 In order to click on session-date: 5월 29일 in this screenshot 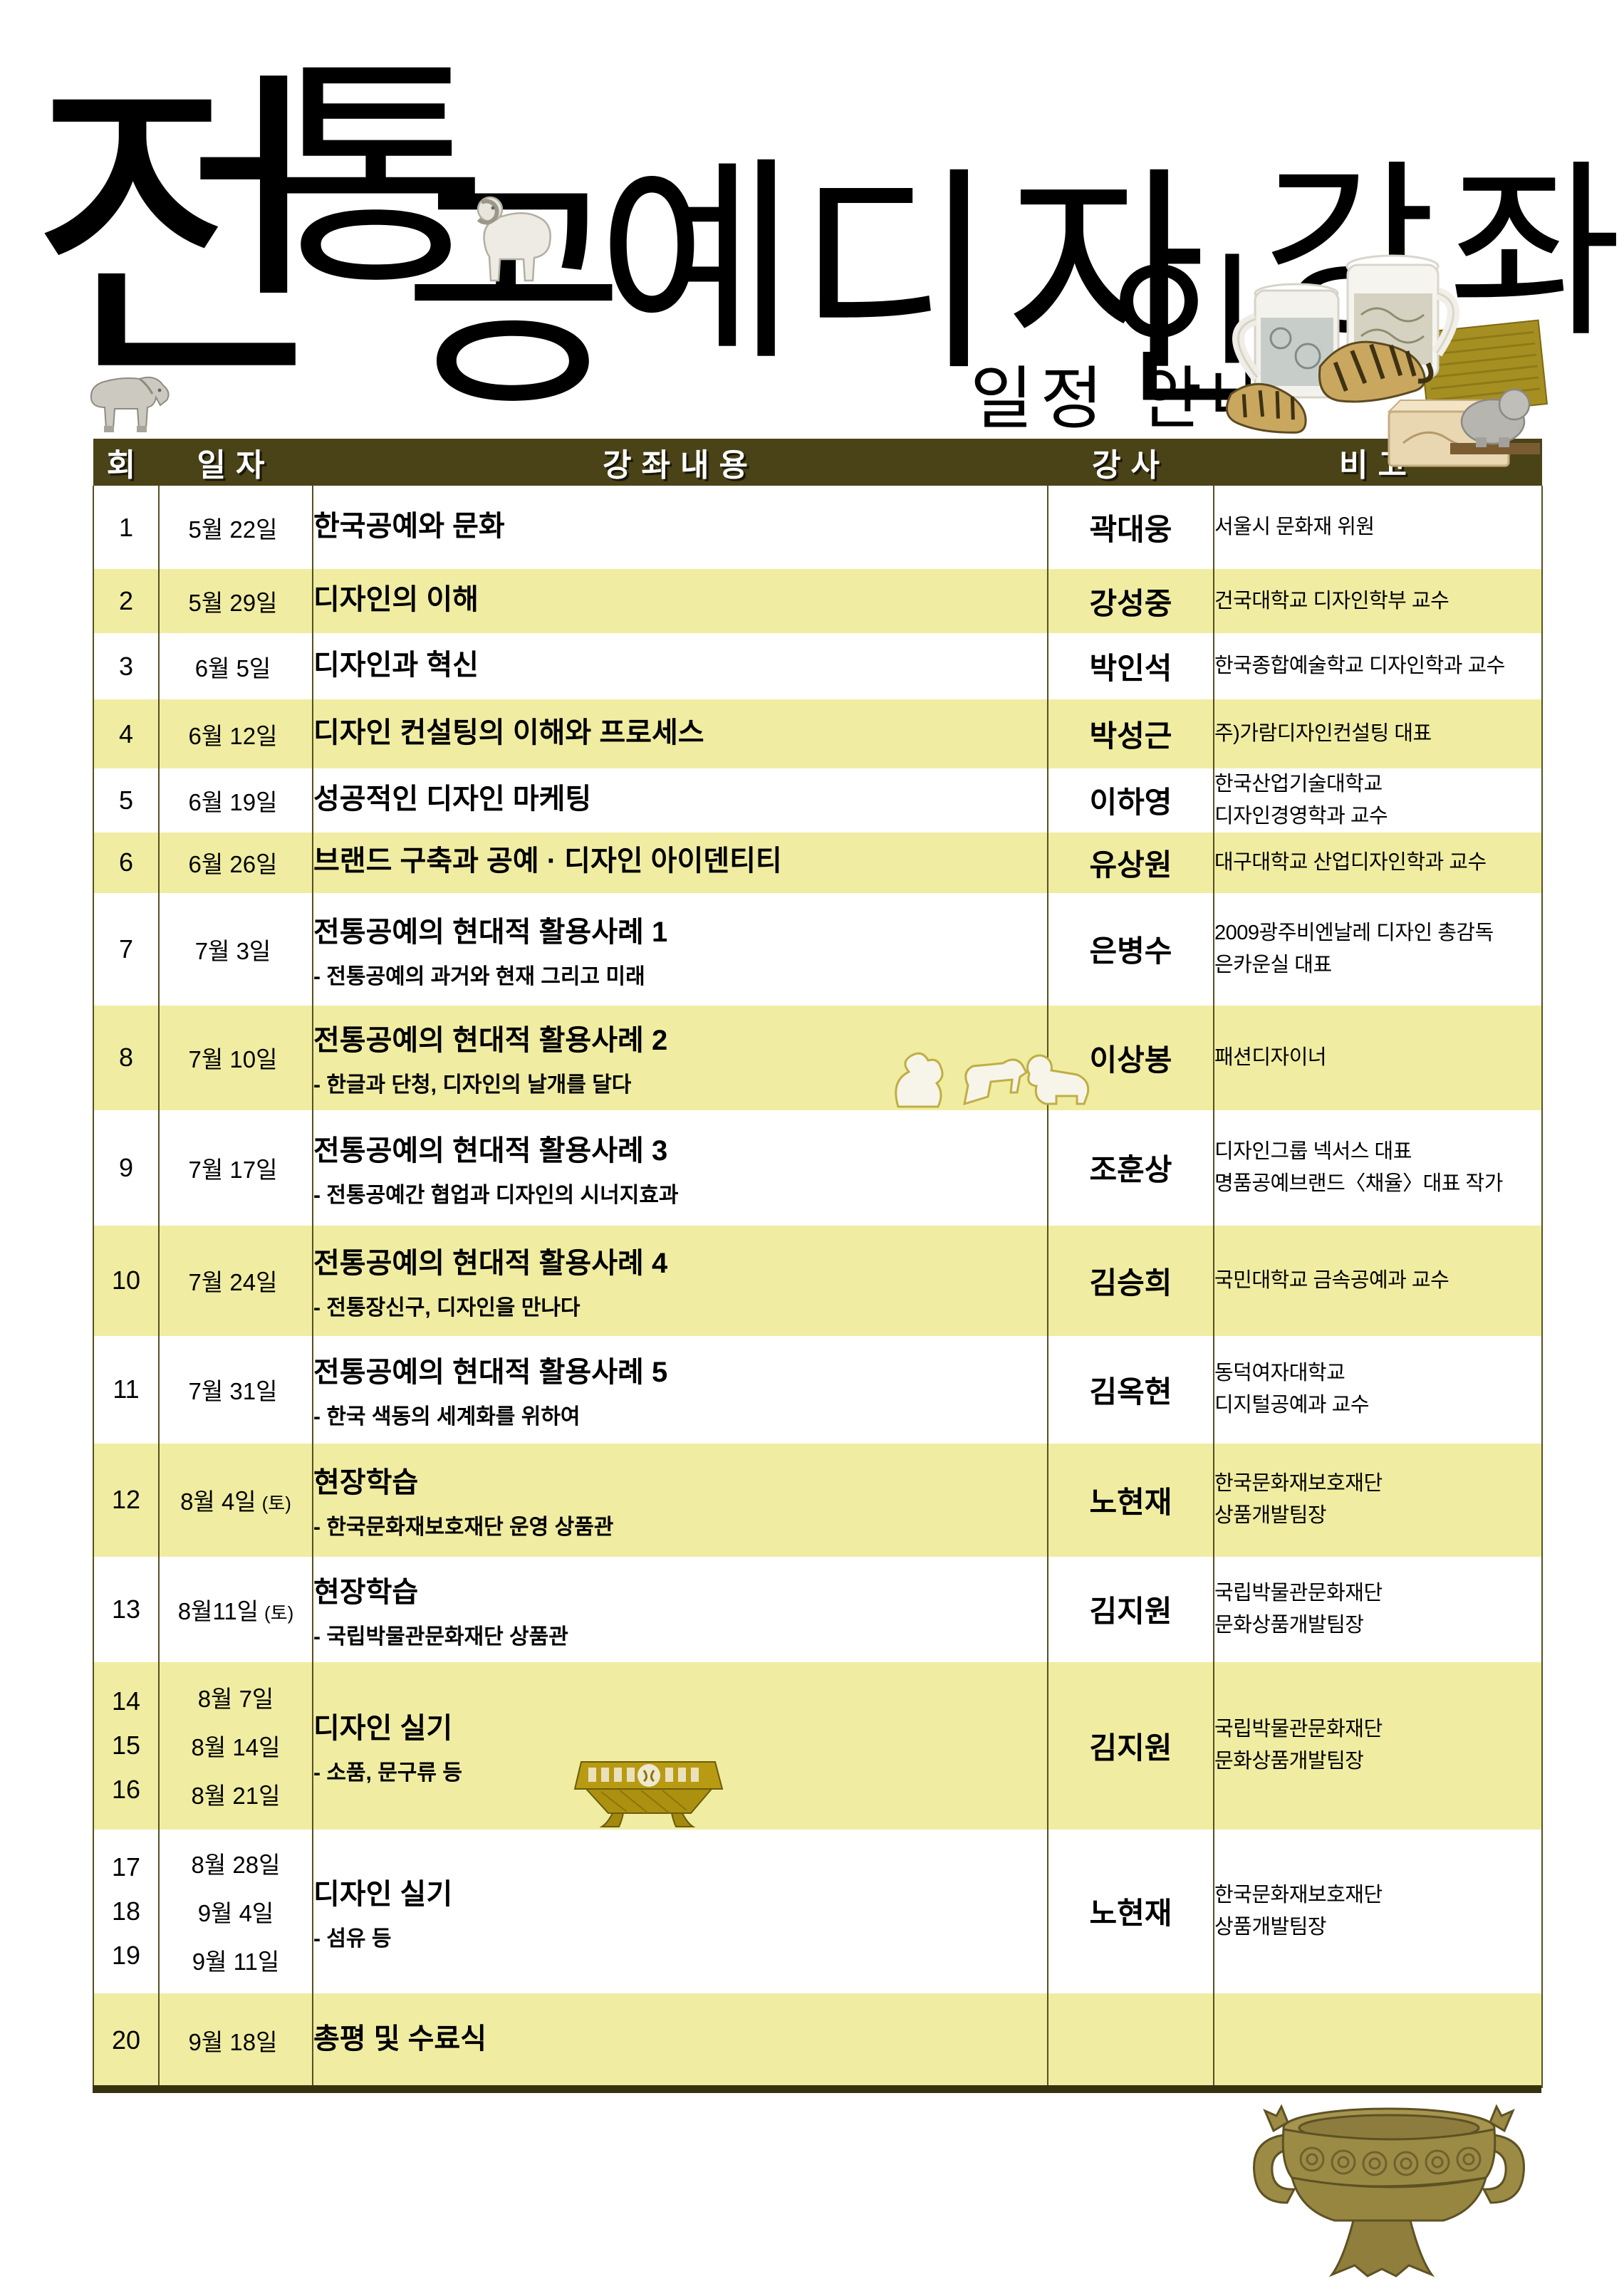, I will do `click(235, 601)`.